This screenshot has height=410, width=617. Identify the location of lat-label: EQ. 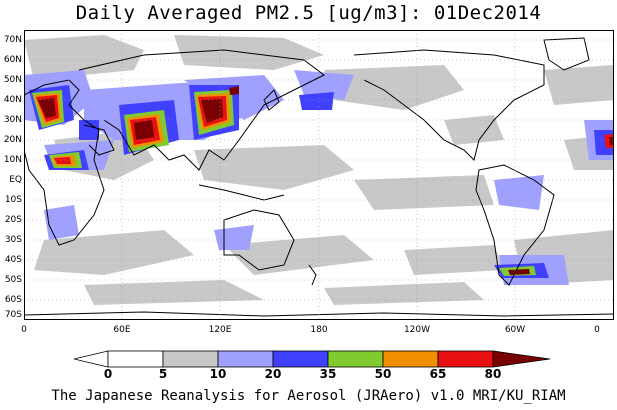
(15, 180).